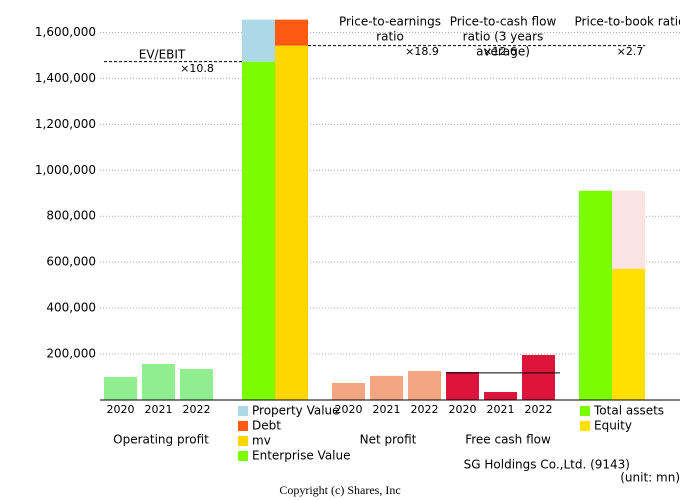 The width and height of the screenshot is (680, 500). I want to click on ratio-title: ratio, so click(390, 37).